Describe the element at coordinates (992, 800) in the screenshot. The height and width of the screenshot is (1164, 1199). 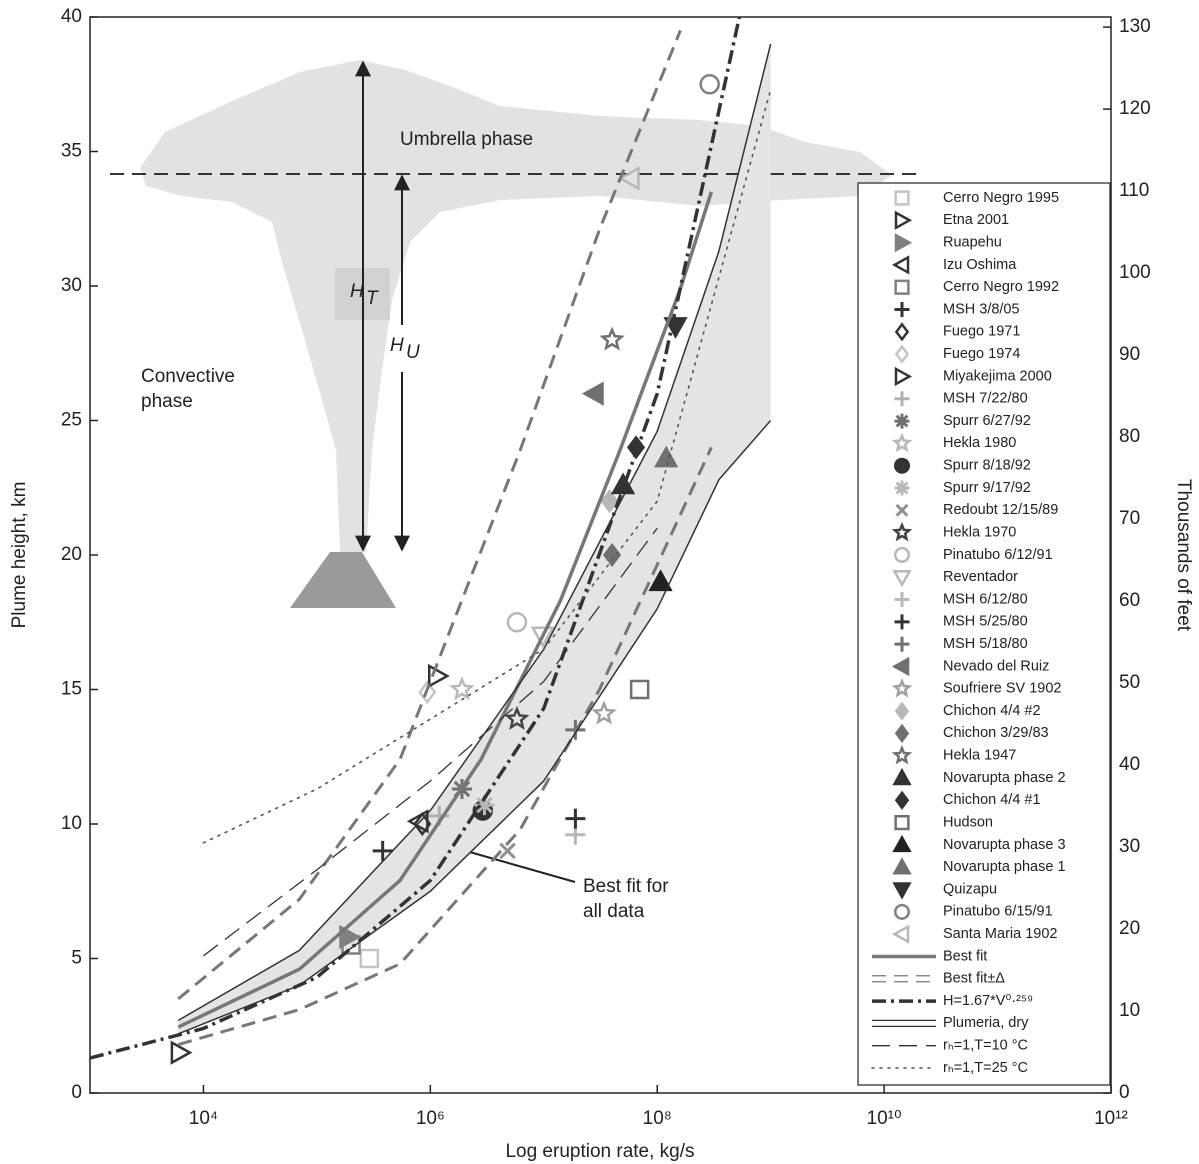
I see `legend-label: Chichon 4/4 #1` at that location.